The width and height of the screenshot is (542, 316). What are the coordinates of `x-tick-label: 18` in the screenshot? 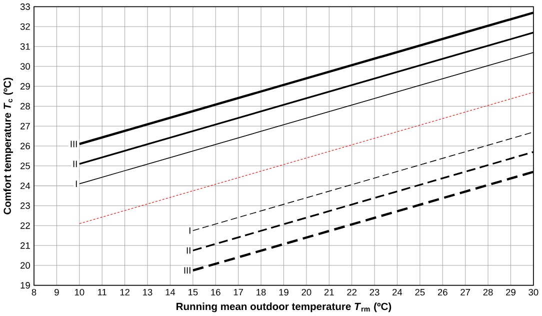 It's located at (261, 292).